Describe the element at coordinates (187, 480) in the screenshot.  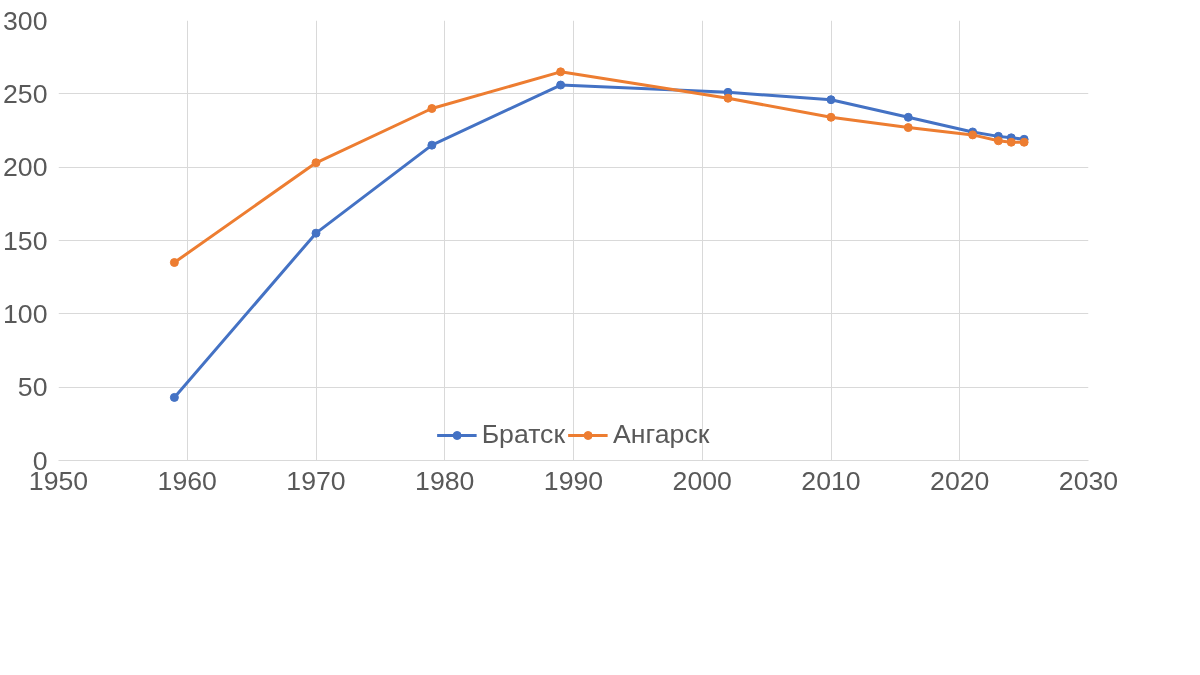
I see `x-tick-label: 1960` at that location.